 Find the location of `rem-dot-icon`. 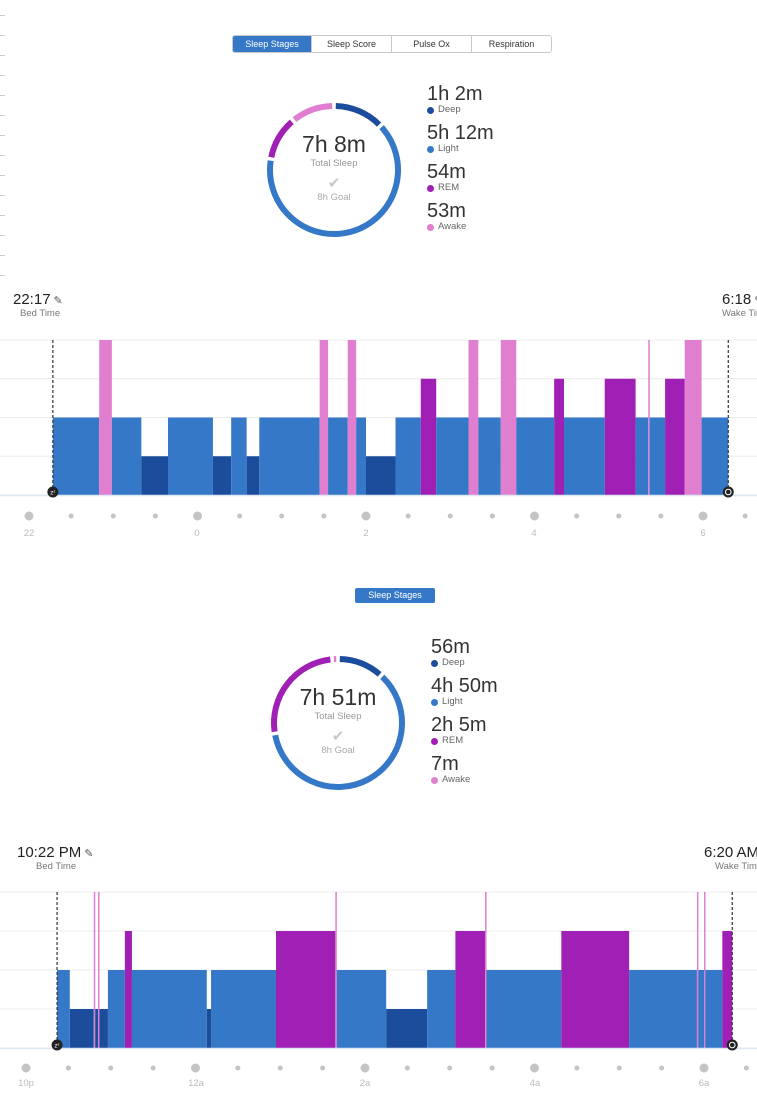

rem-dot-icon is located at coordinates (430, 188).